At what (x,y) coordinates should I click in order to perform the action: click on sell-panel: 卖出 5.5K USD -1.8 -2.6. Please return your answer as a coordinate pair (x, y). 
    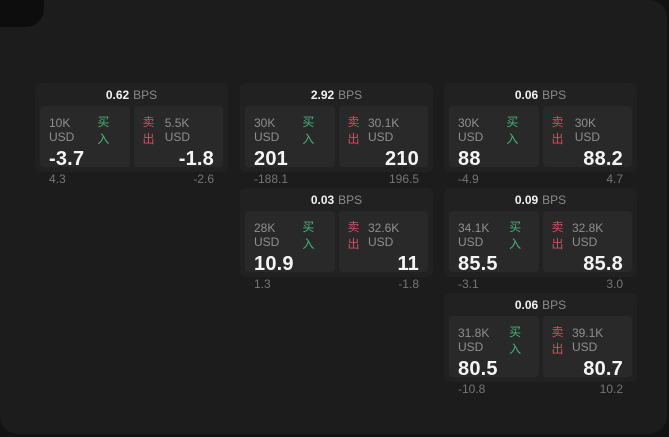
    Looking at the image, I should click on (178, 146).